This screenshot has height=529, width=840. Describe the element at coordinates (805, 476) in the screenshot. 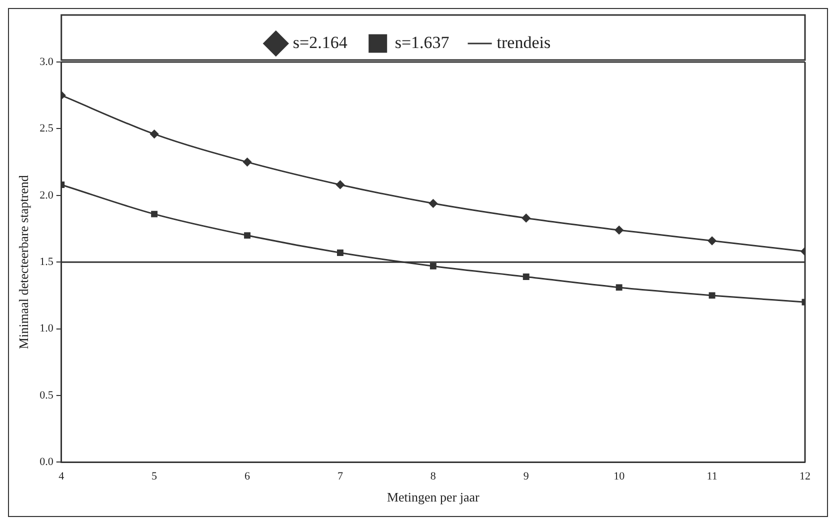

I see `x-tick-label: 12` at that location.